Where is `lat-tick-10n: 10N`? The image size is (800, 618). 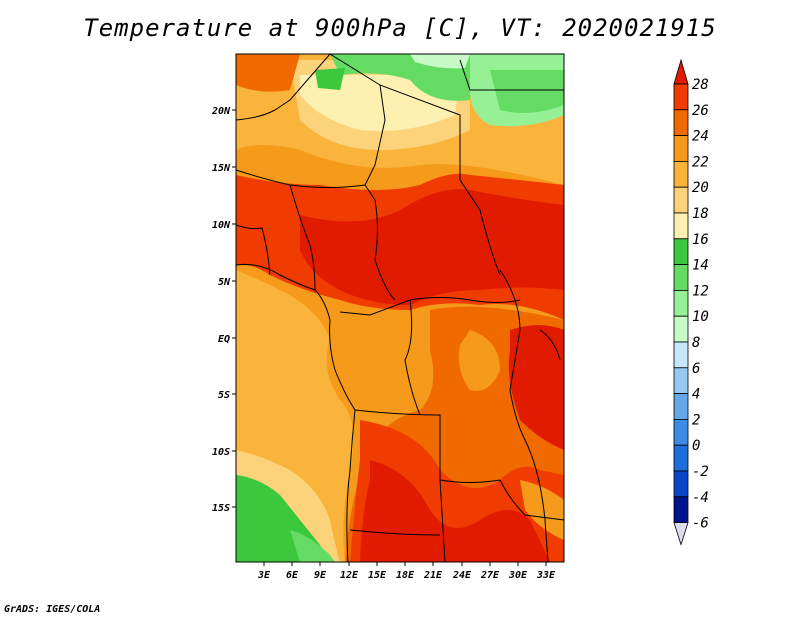 lat-tick-10n: 10N is located at coordinates (221, 225).